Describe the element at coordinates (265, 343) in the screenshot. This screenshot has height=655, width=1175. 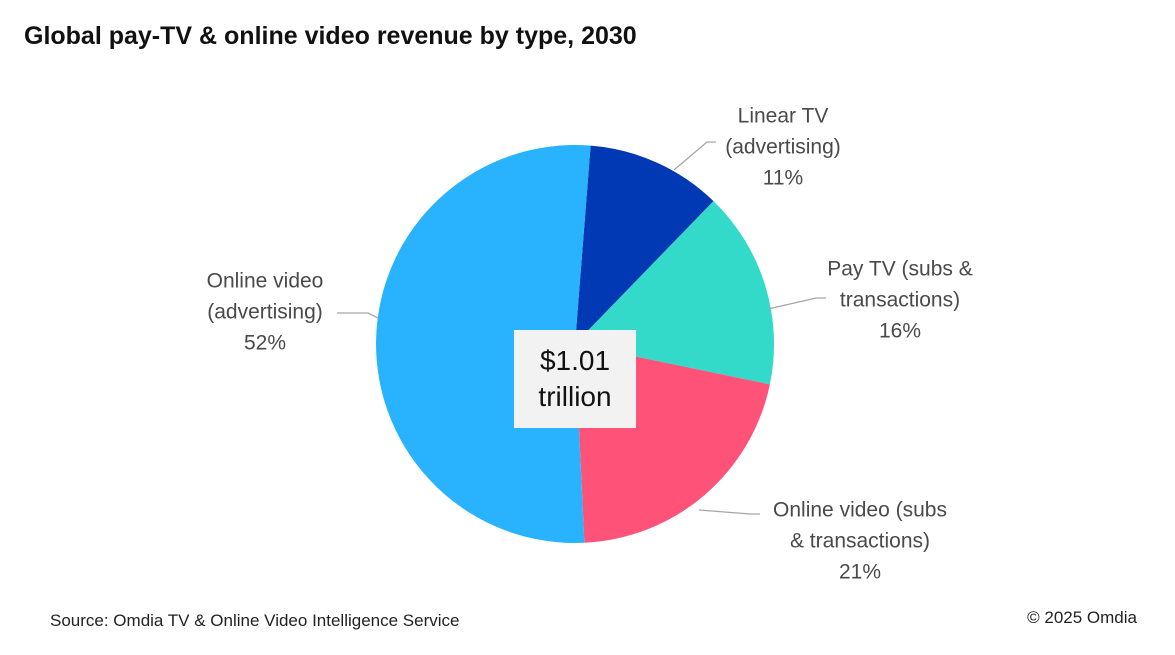
I see `slice-value-label-3: 52%` at that location.